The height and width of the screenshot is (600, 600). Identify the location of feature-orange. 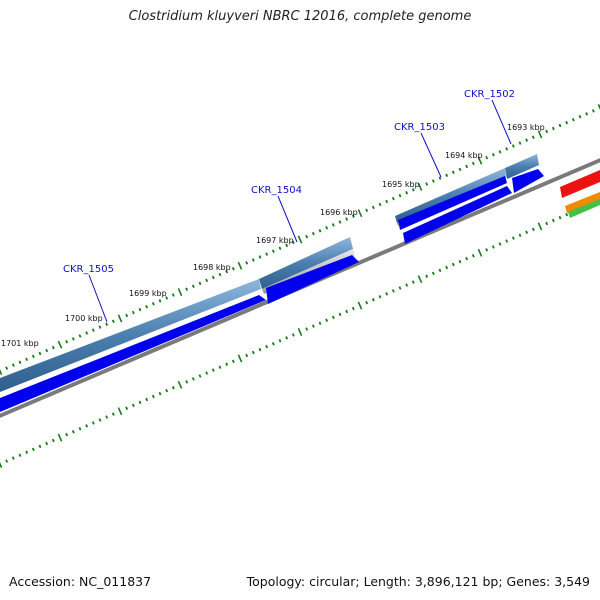
(582, 202).